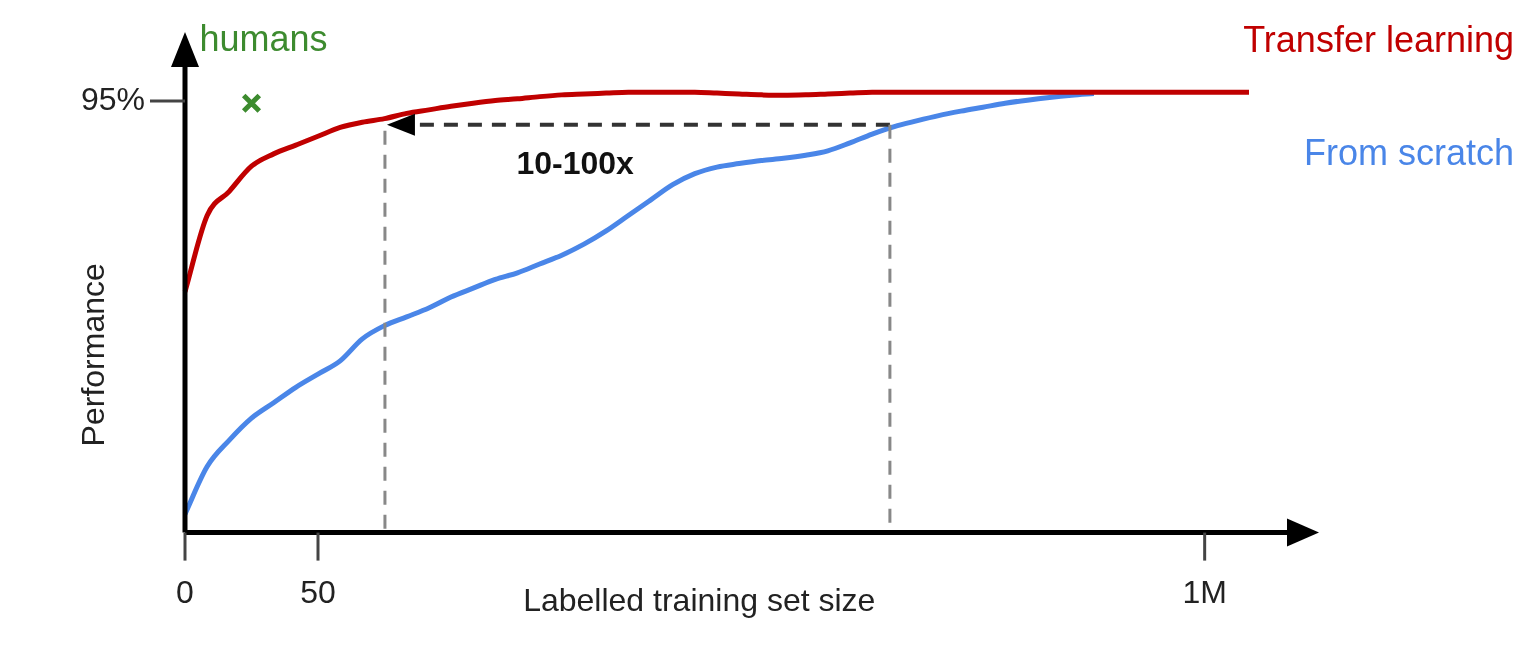 This screenshot has width=1528, height=671. What do you see at coordinates (1378, 40) in the screenshot?
I see `series-label: Transfer learning` at bounding box center [1378, 40].